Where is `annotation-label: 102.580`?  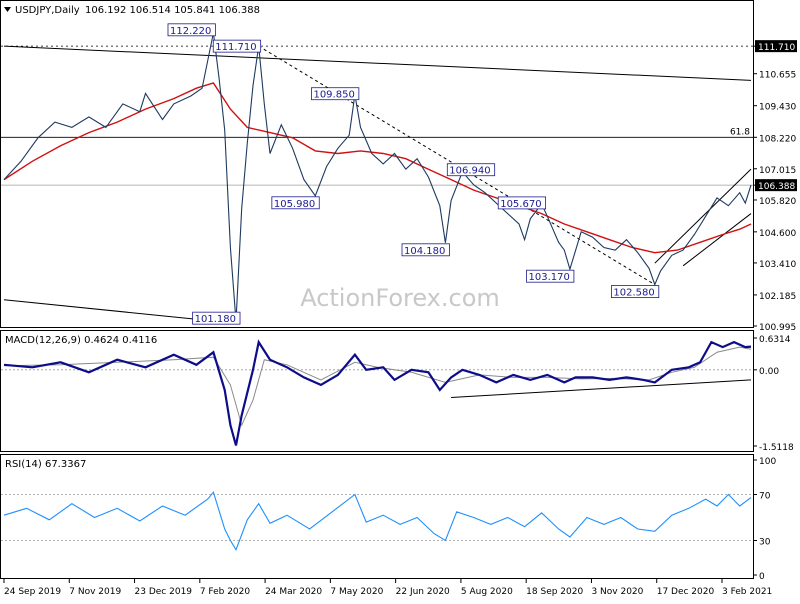
annotation-label: 102.580 is located at coordinates (633, 293).